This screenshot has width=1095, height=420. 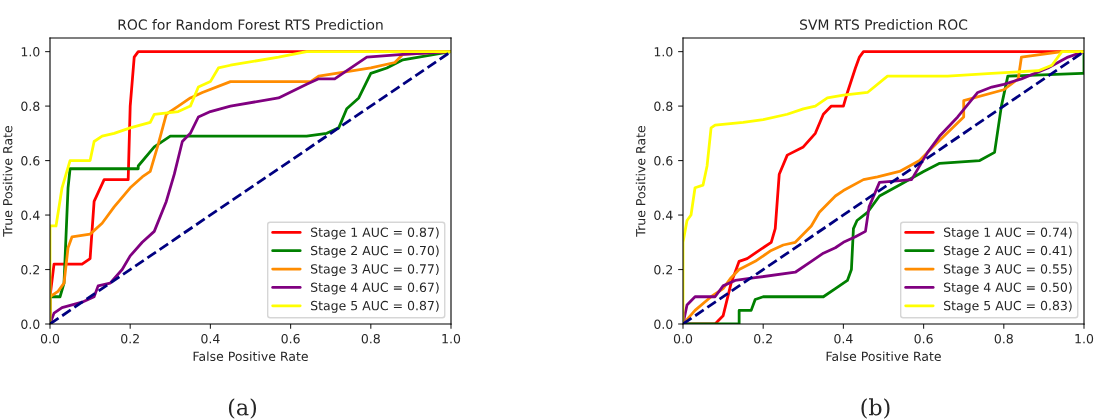 What do you see at coordinates (1008, 270) in the screenshot?
I see `legend-label: Stage 3 AUC = 0.55)` at bounding box center [1008, 270].